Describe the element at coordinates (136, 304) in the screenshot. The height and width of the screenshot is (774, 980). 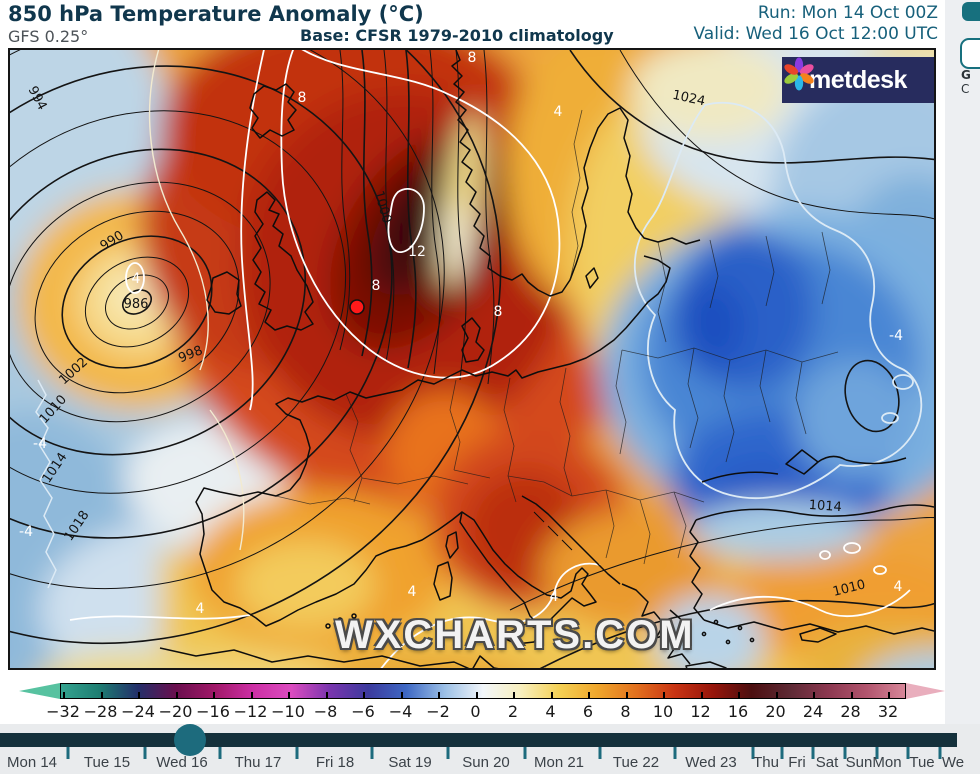
I see `isobar-value-label: 986` at that location.